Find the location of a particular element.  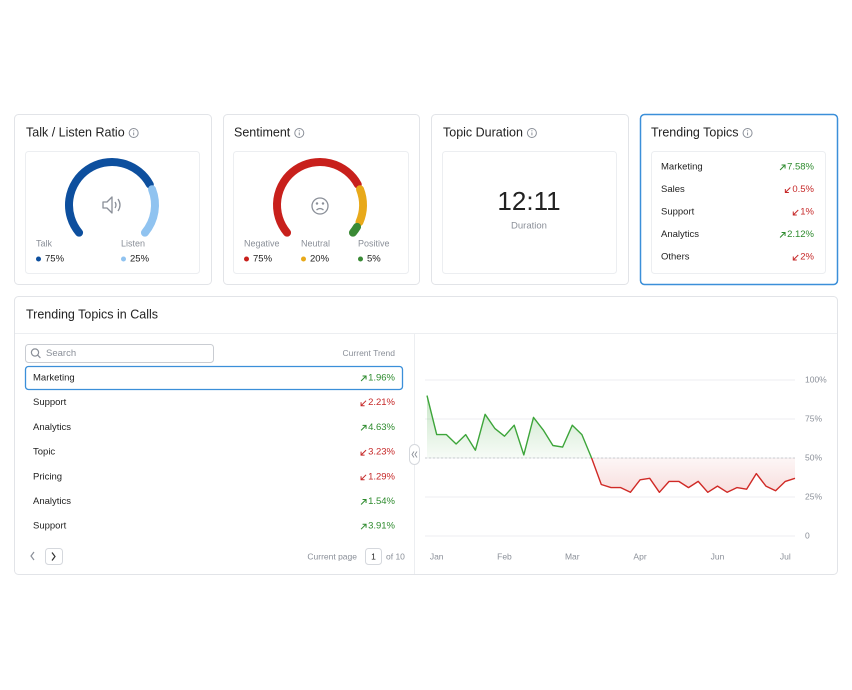

duration-value: 12:11 is located at coordinates (528, 201).